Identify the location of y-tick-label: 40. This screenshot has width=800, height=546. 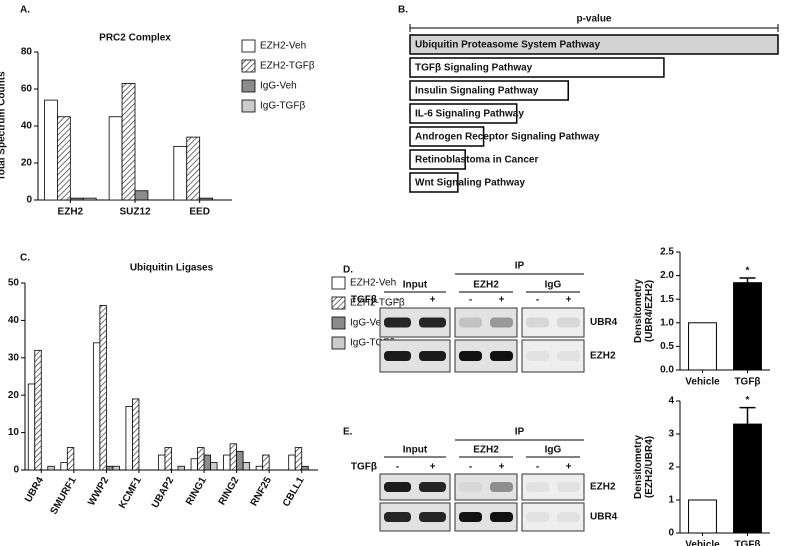
(27, 126).